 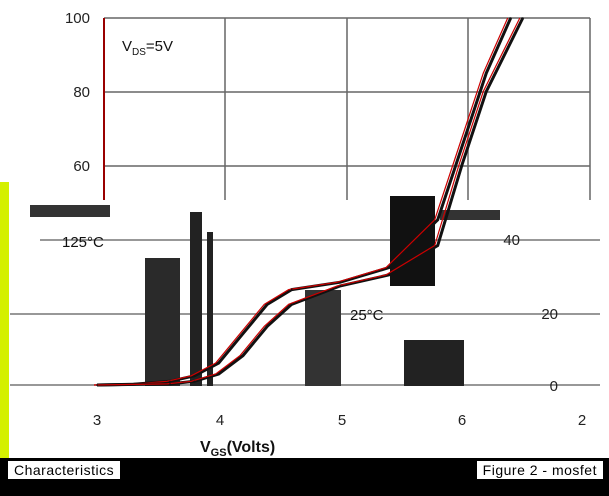 What do you see at coordinates (81, 92) in the screenshot?
I see `y-tick-80: 80` at bounding box center [81, 92].